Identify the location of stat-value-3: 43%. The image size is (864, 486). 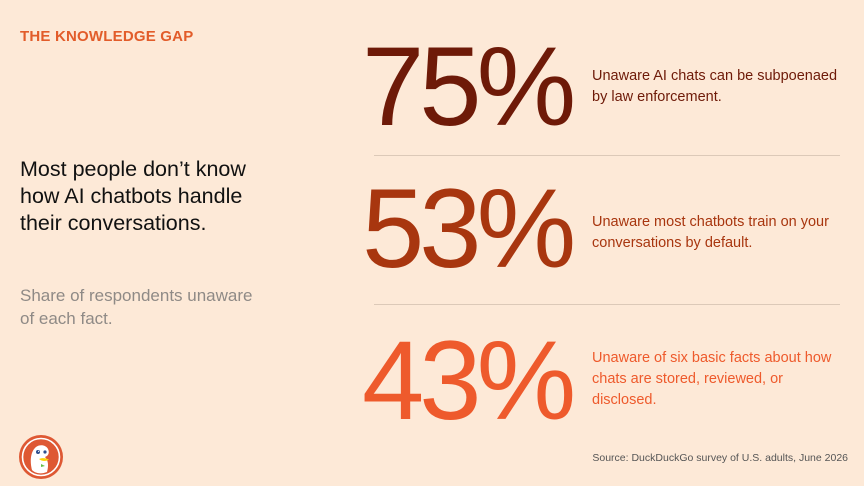
(469, 380).